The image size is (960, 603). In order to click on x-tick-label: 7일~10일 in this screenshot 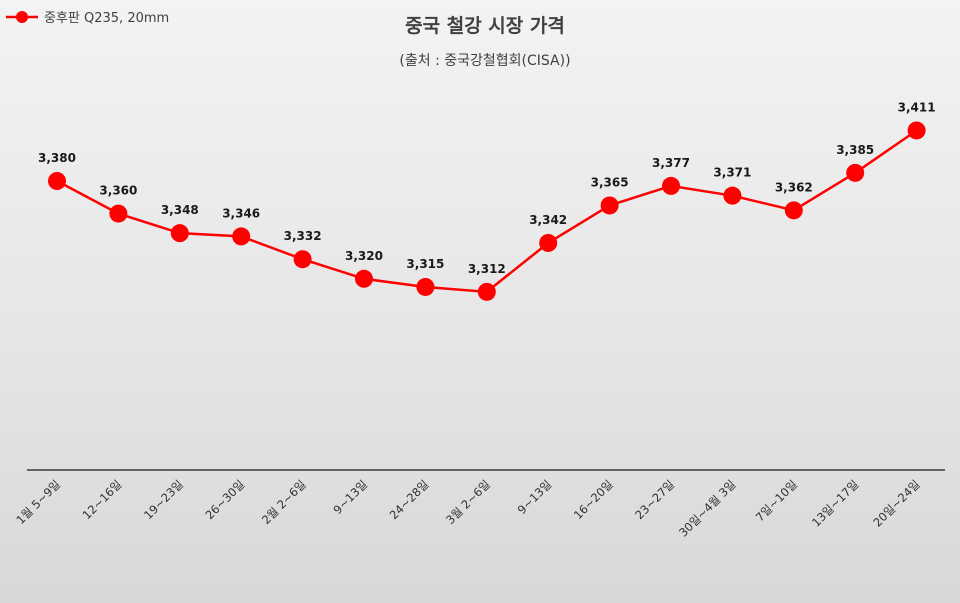, I will do `click(776, 500)`.